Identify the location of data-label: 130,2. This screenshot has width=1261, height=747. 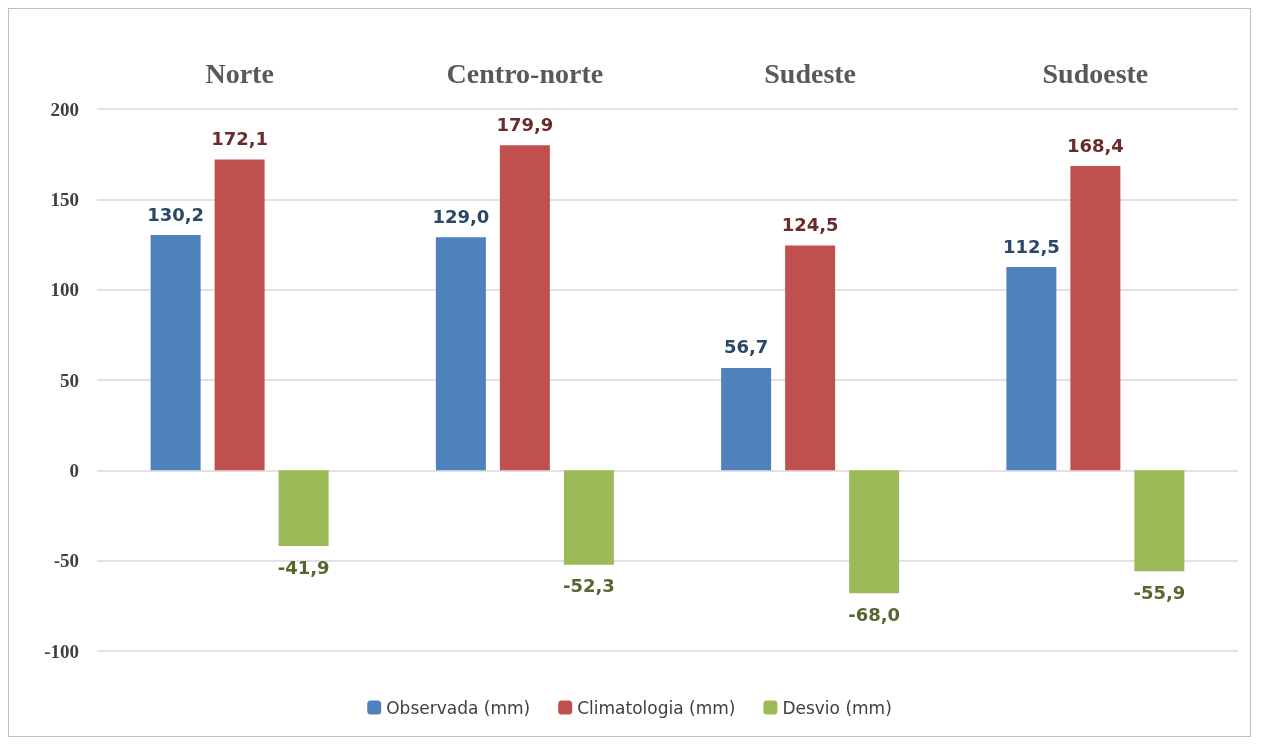
(176, 214).